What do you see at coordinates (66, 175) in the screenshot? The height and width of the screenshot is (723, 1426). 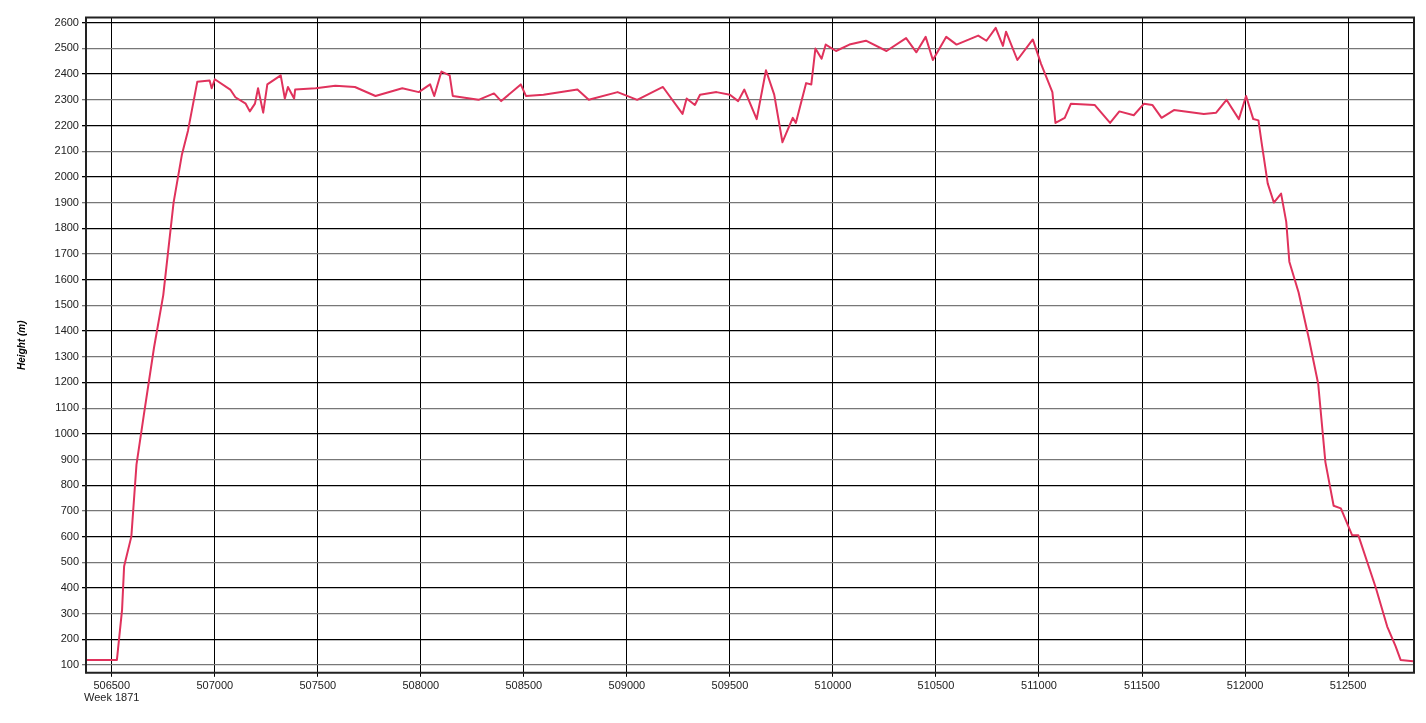 I see `y-tick-label: 2000` at bounding box center [66, 175].